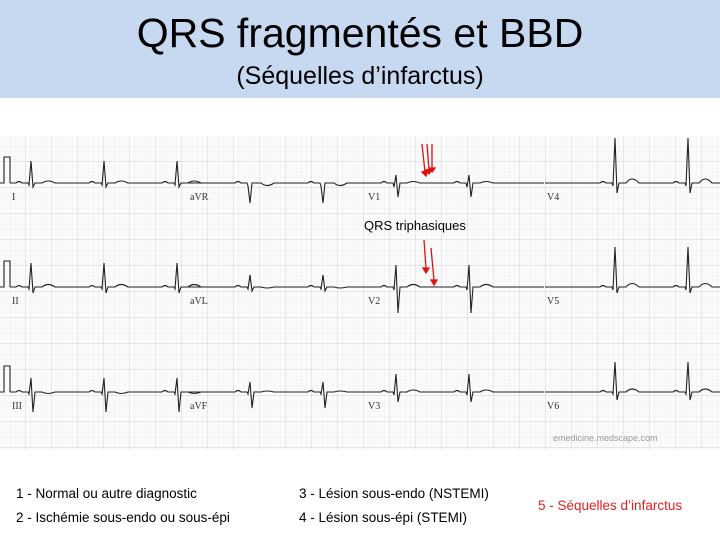 Image resolution: width=720 pixels, height=540 pixels. Describe the element at coordinates (123, 517) in the screenshot. I see `legend-item: 2 - Ischémie sous-endo ou sous-épi` at that location.